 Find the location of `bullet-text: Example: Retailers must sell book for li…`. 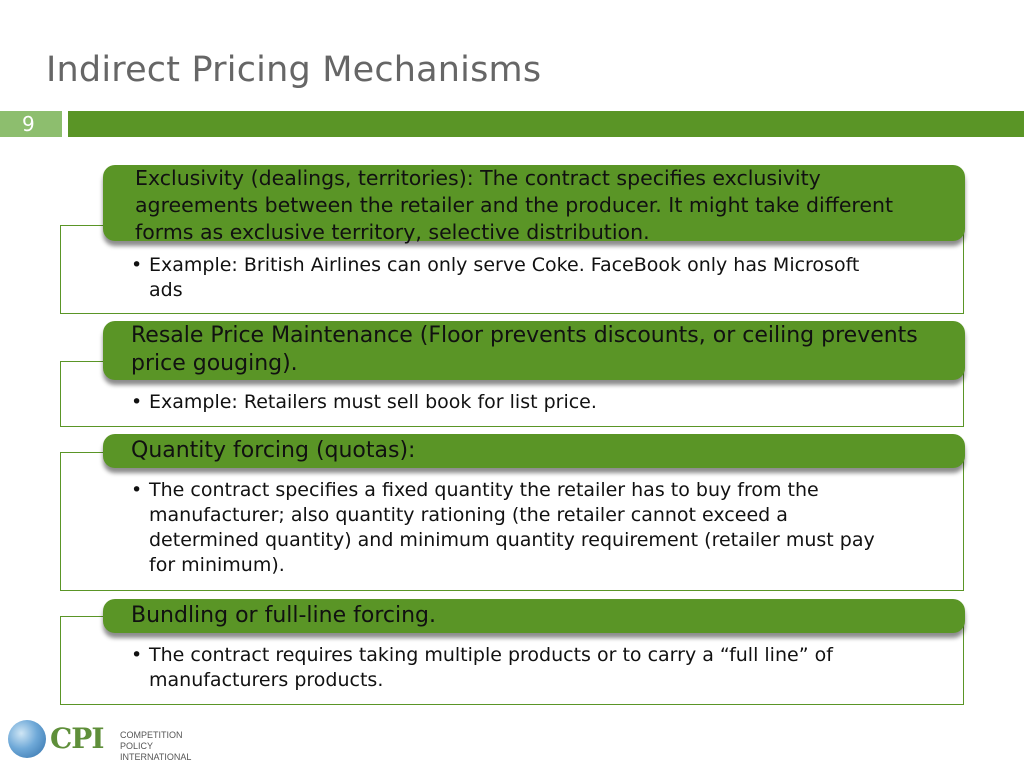

bullet-text: Example: Retailers must sell book for li… is located at coordinates (373, 402).